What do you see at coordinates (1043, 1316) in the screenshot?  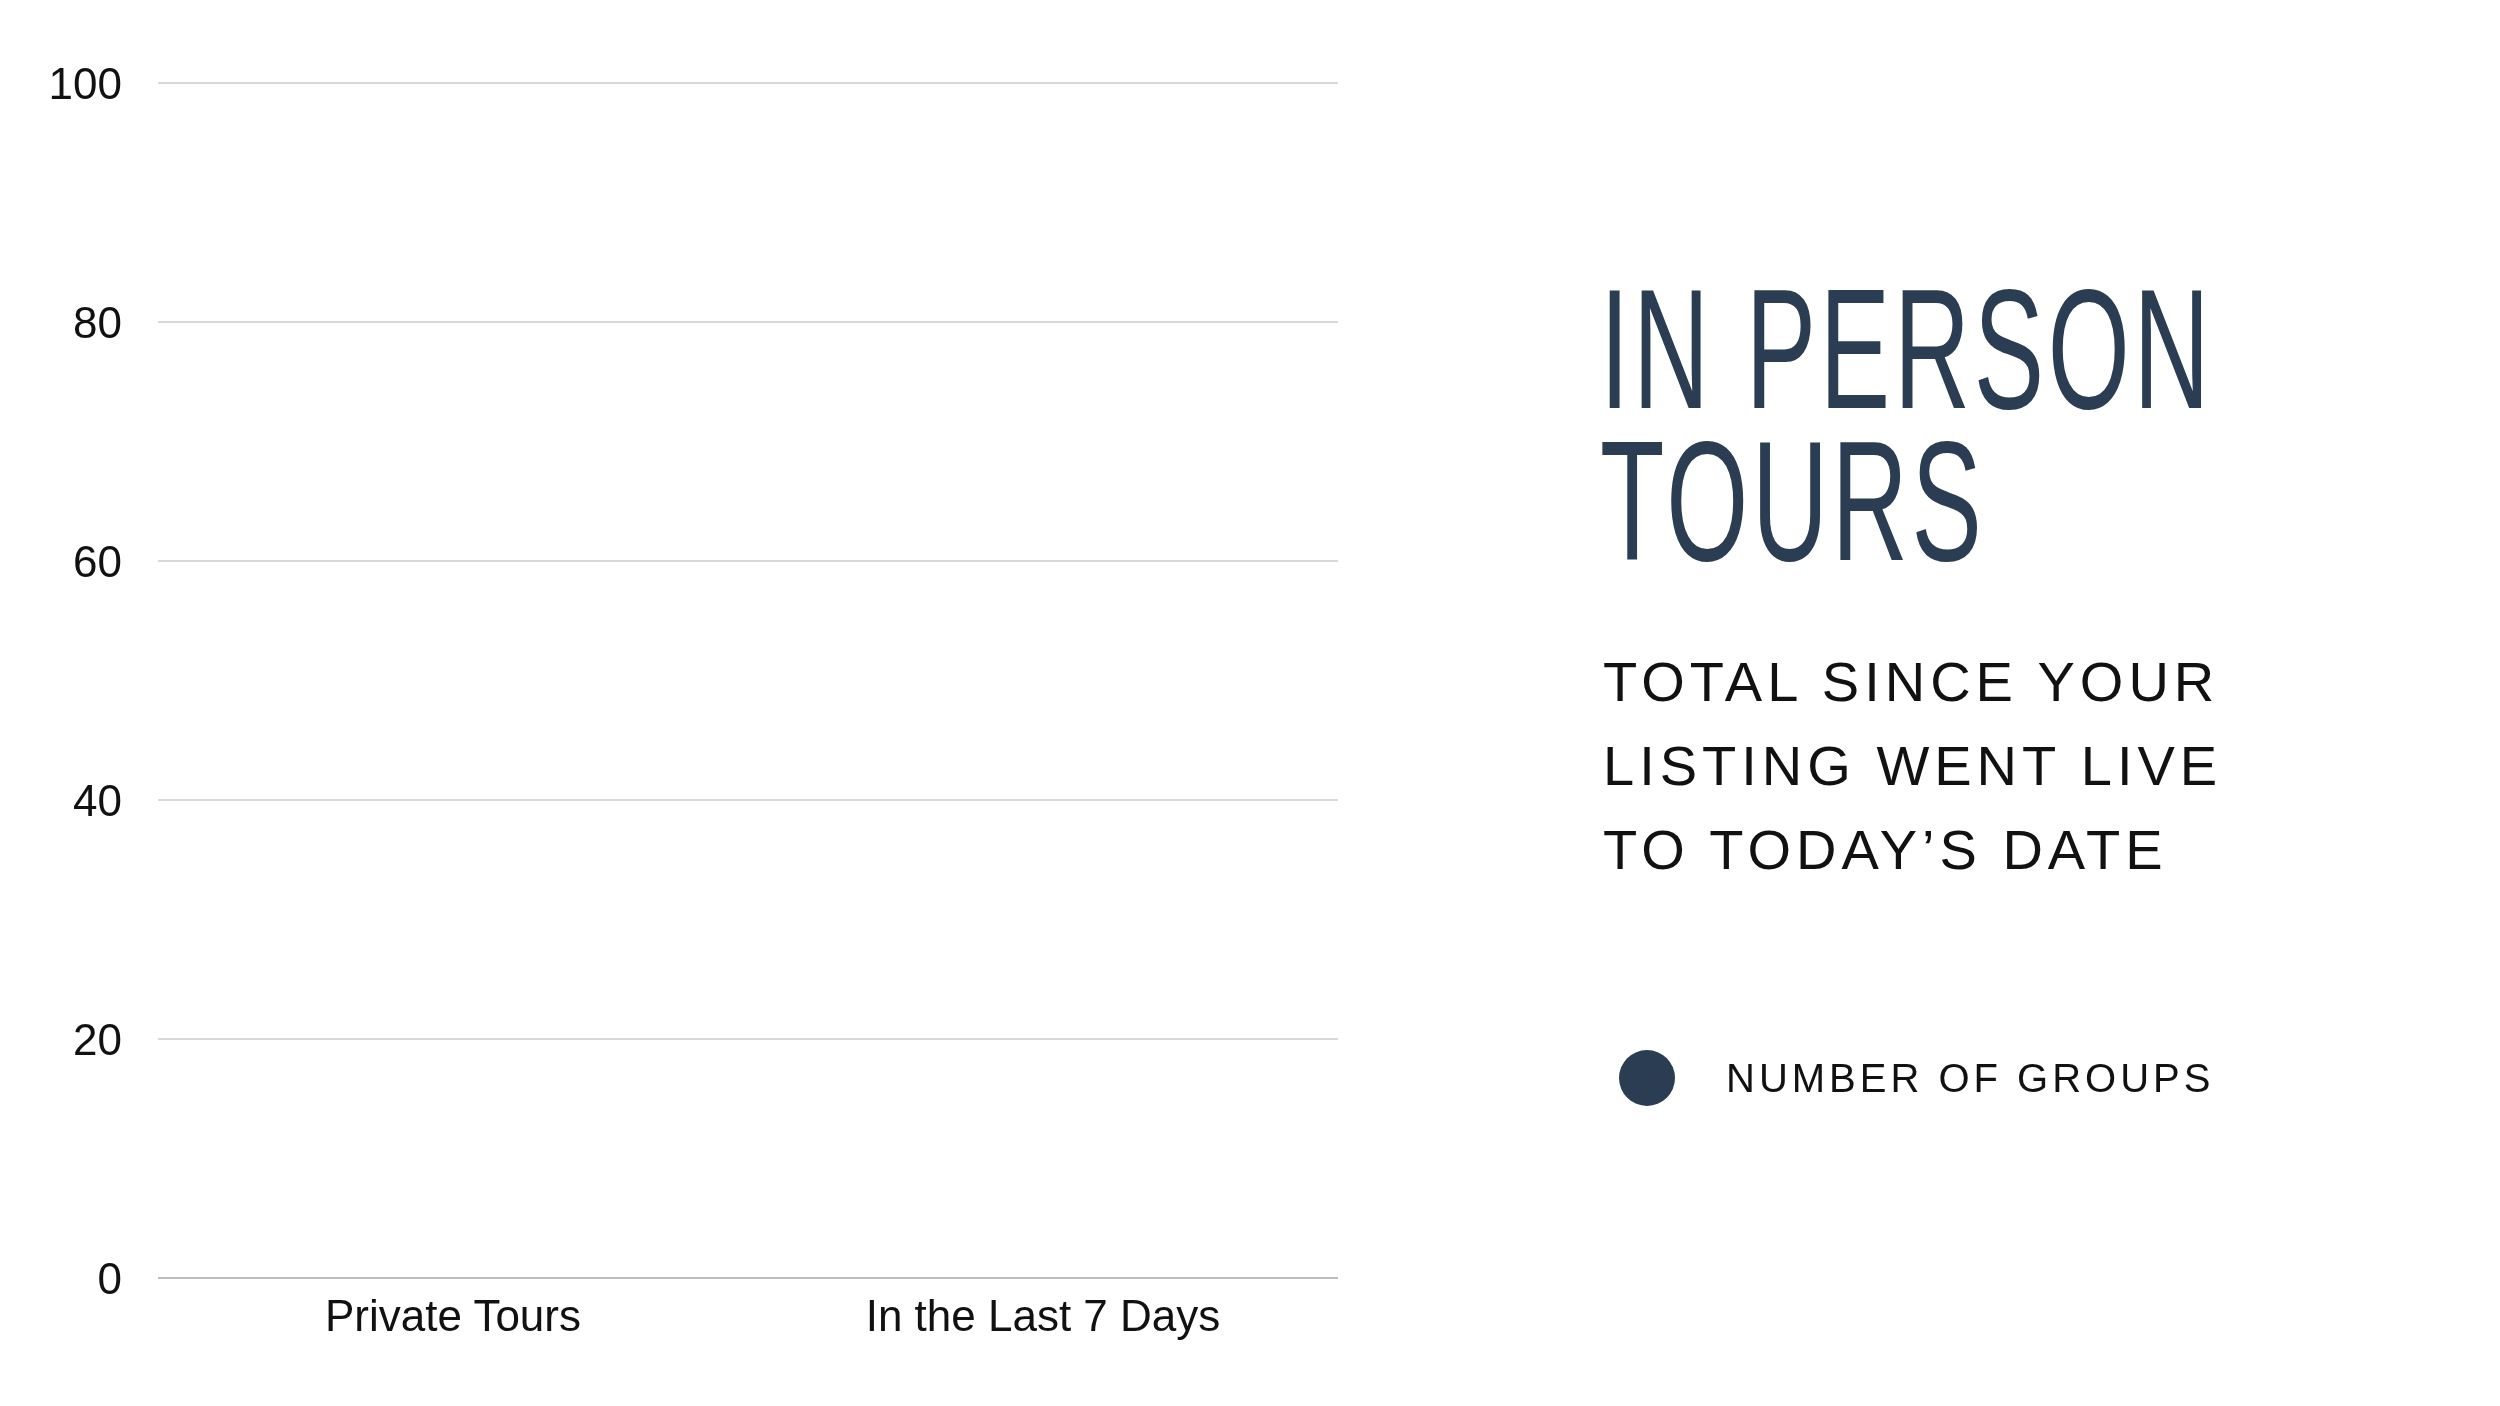 I see `x-tick-label: In the Last 7 Days` at bounding box center [1043, 1316].